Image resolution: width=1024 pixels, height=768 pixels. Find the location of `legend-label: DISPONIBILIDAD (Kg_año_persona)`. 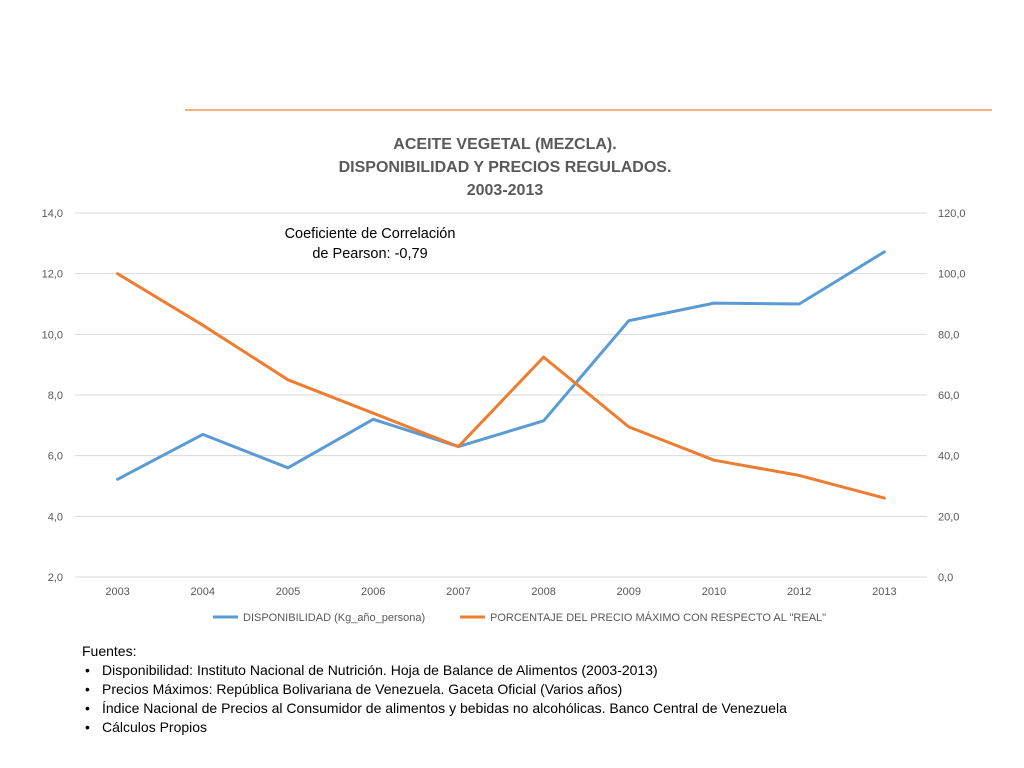

legend-label: DISPONIBILIDAD (Kg_año_persona) is located at coordinates (334, 618).